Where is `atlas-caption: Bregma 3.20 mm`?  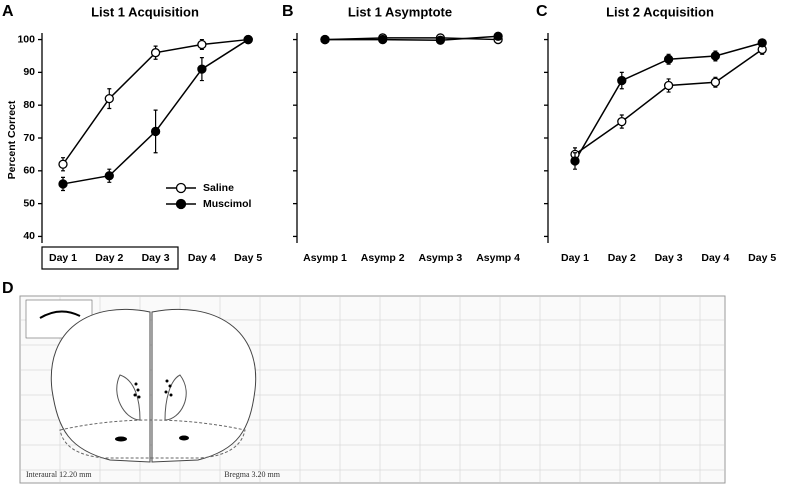
atlas-caption: Bregma 3.20 mm is located at coordinates (252, 474).